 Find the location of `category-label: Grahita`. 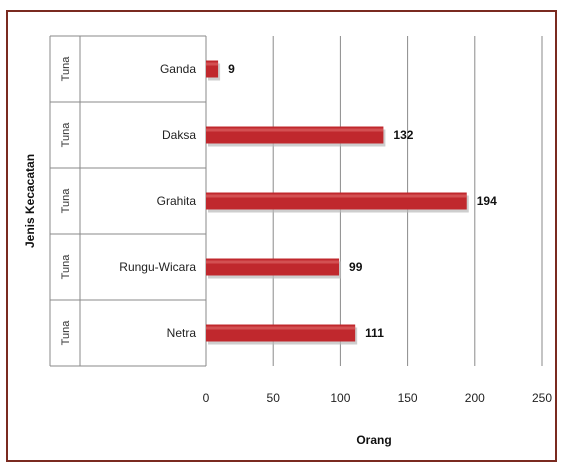

category-label: Grahita is located at coordinates (177, 201).